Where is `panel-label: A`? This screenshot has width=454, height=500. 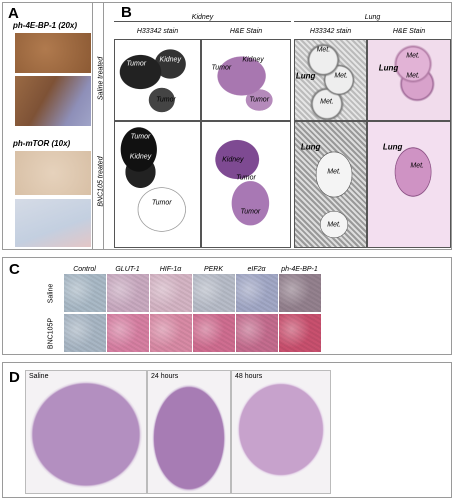
panel-label: A is located at coordinates (13, 13).